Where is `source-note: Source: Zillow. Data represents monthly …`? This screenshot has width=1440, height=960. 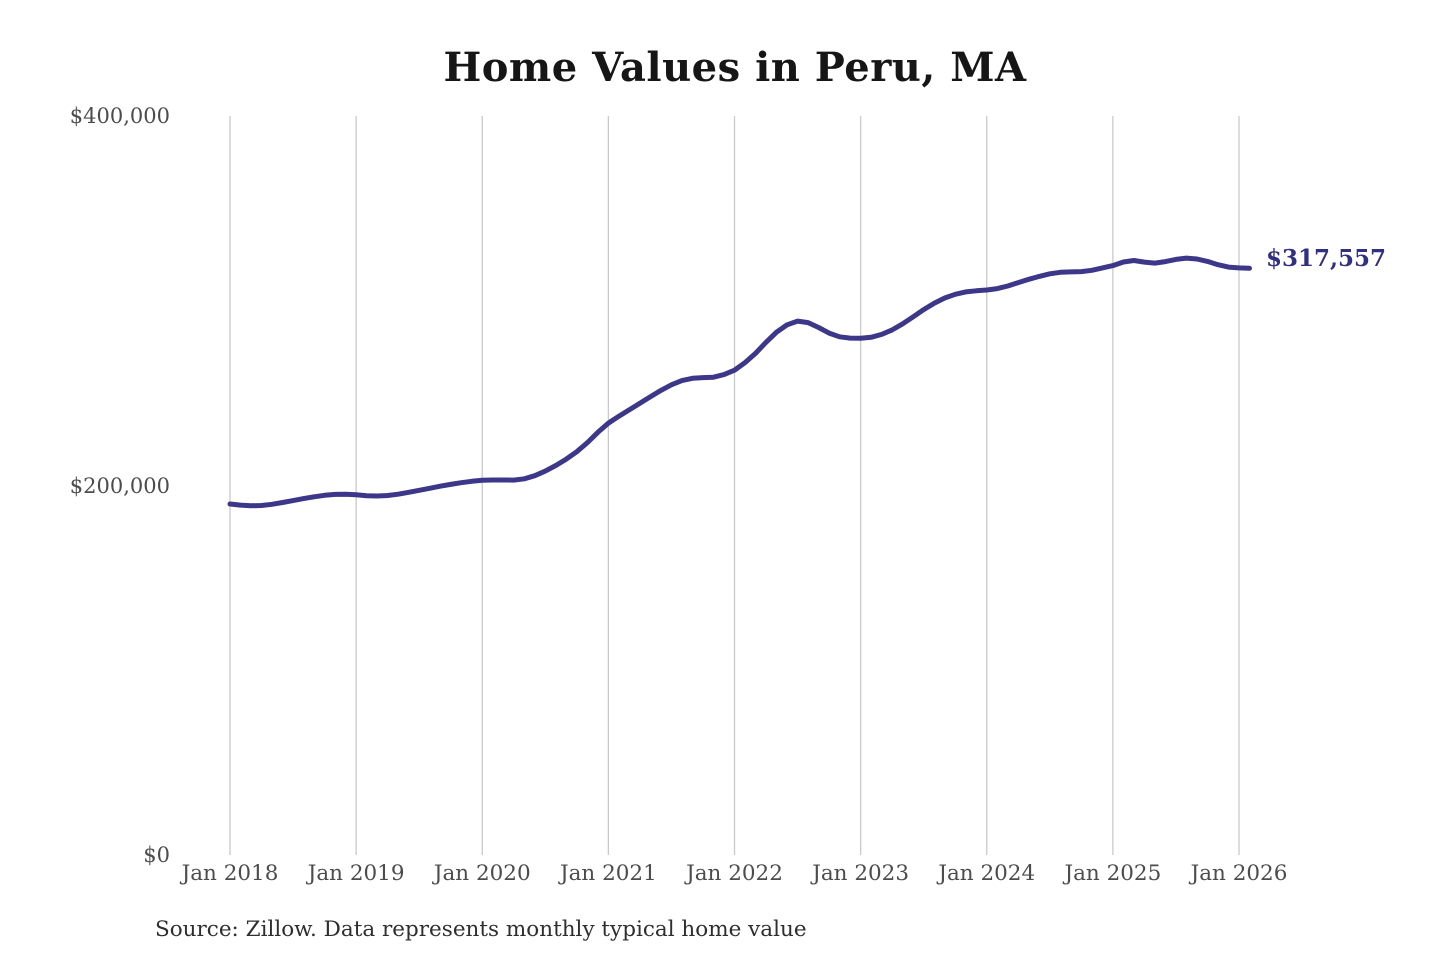 source-note: Source: Zillow. Data represents monthly … is located at coordinates (481, 929).